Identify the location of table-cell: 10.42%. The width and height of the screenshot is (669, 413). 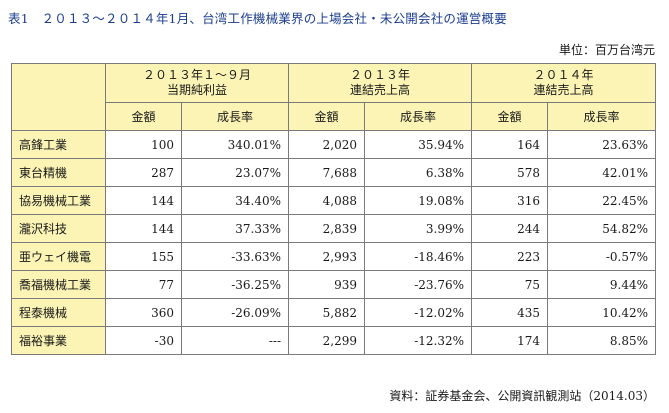
(602, 312).